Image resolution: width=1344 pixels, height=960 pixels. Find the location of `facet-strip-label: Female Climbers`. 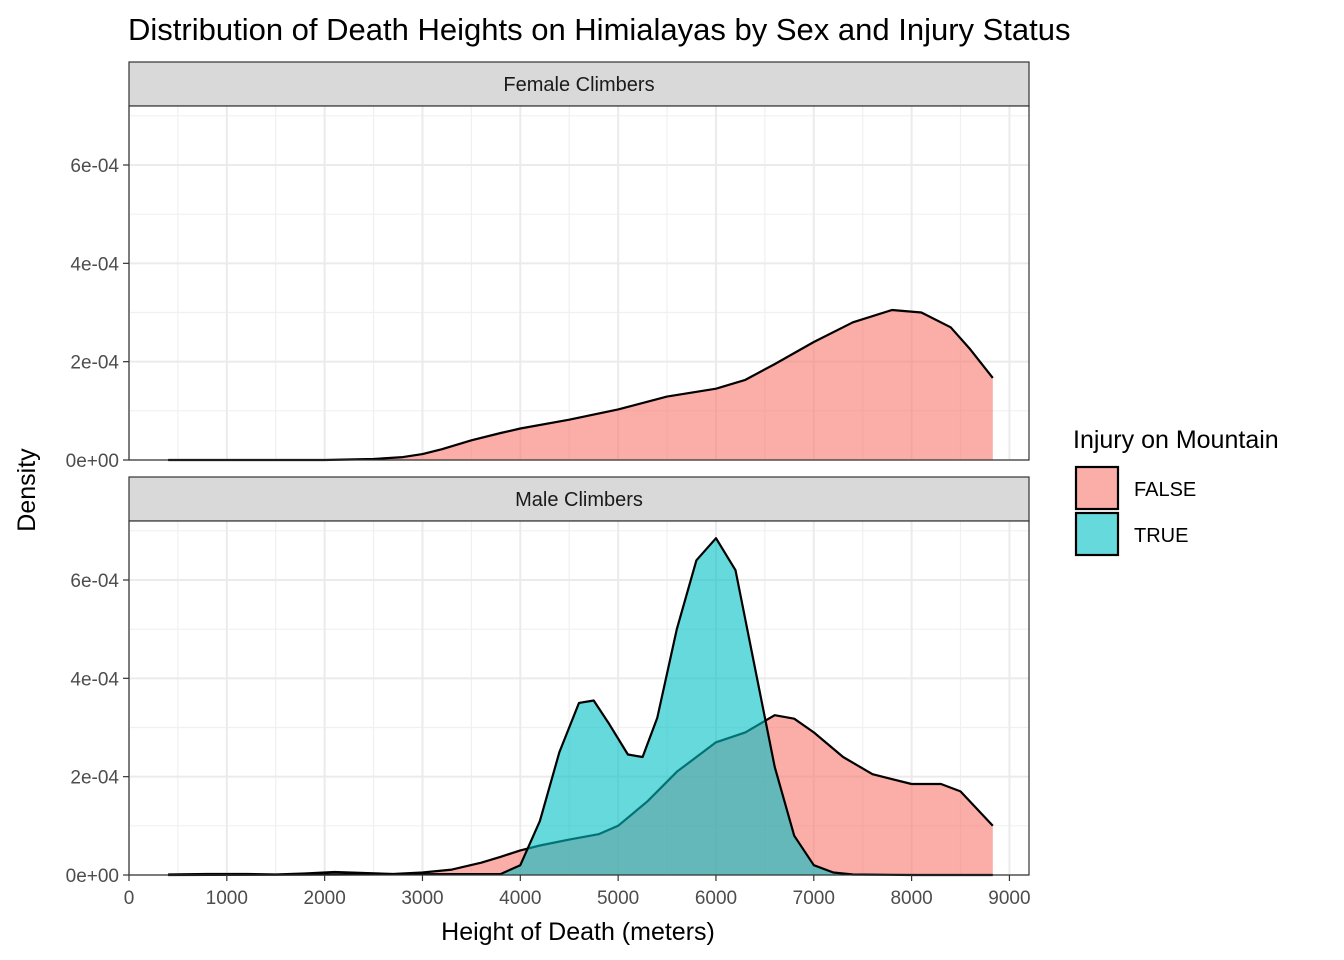

facet-strip-label: Female Climbers is located at coordinates (578, 85).